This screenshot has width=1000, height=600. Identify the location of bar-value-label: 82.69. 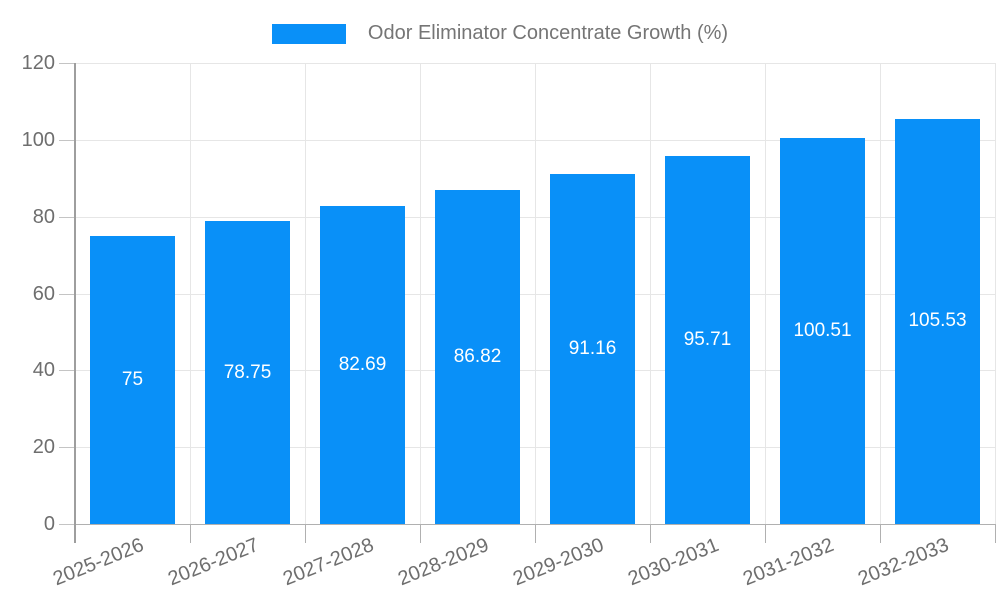
(362, 365).